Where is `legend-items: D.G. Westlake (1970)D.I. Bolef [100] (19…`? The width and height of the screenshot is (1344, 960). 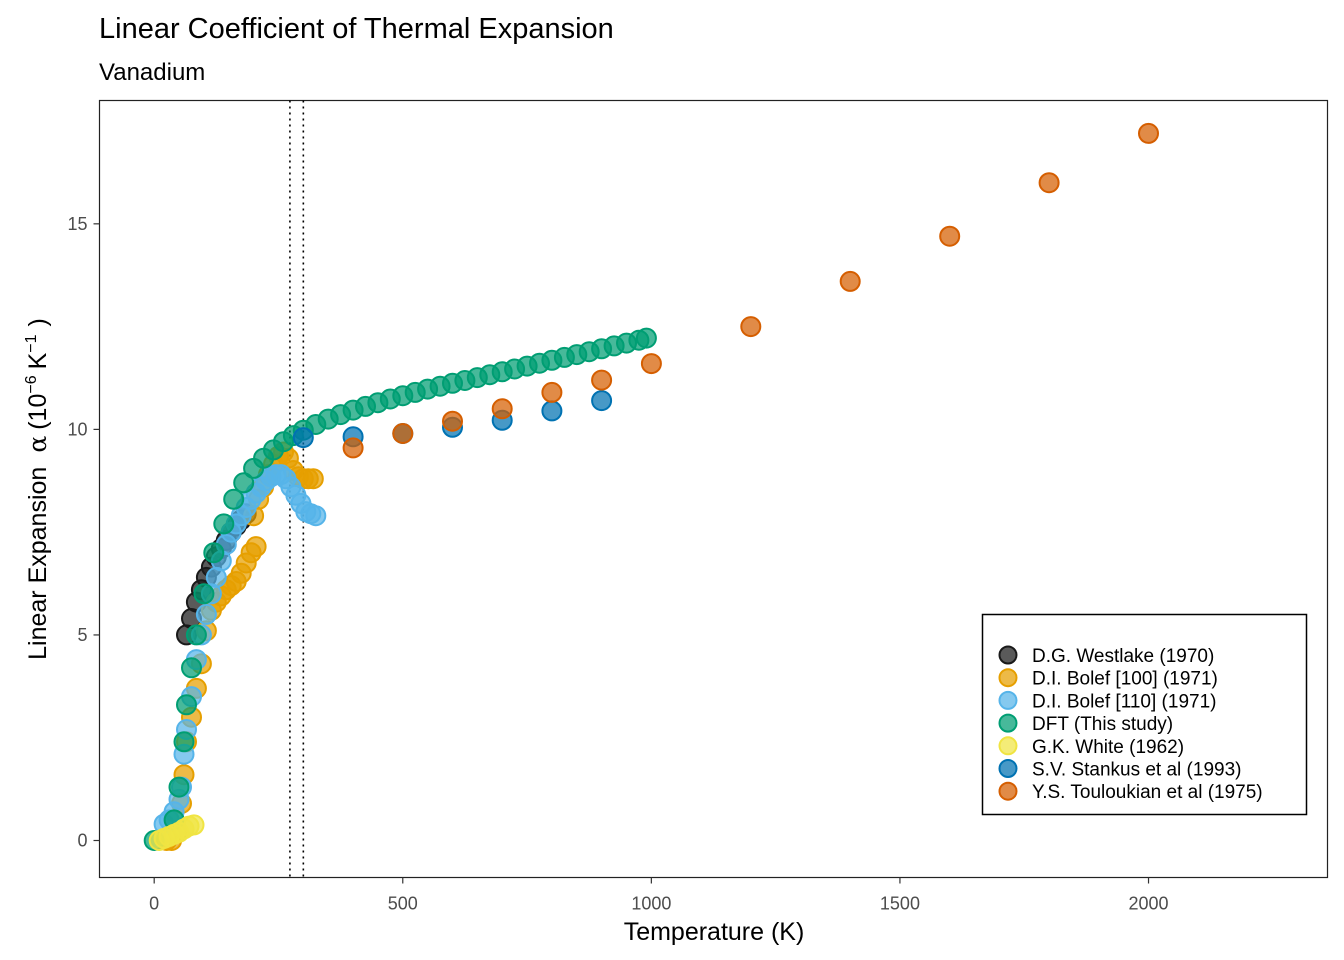 legend-items: D.G. Westlake (1970)D.I. Bolef [100] (19… is located at coordinates (1130, 724).